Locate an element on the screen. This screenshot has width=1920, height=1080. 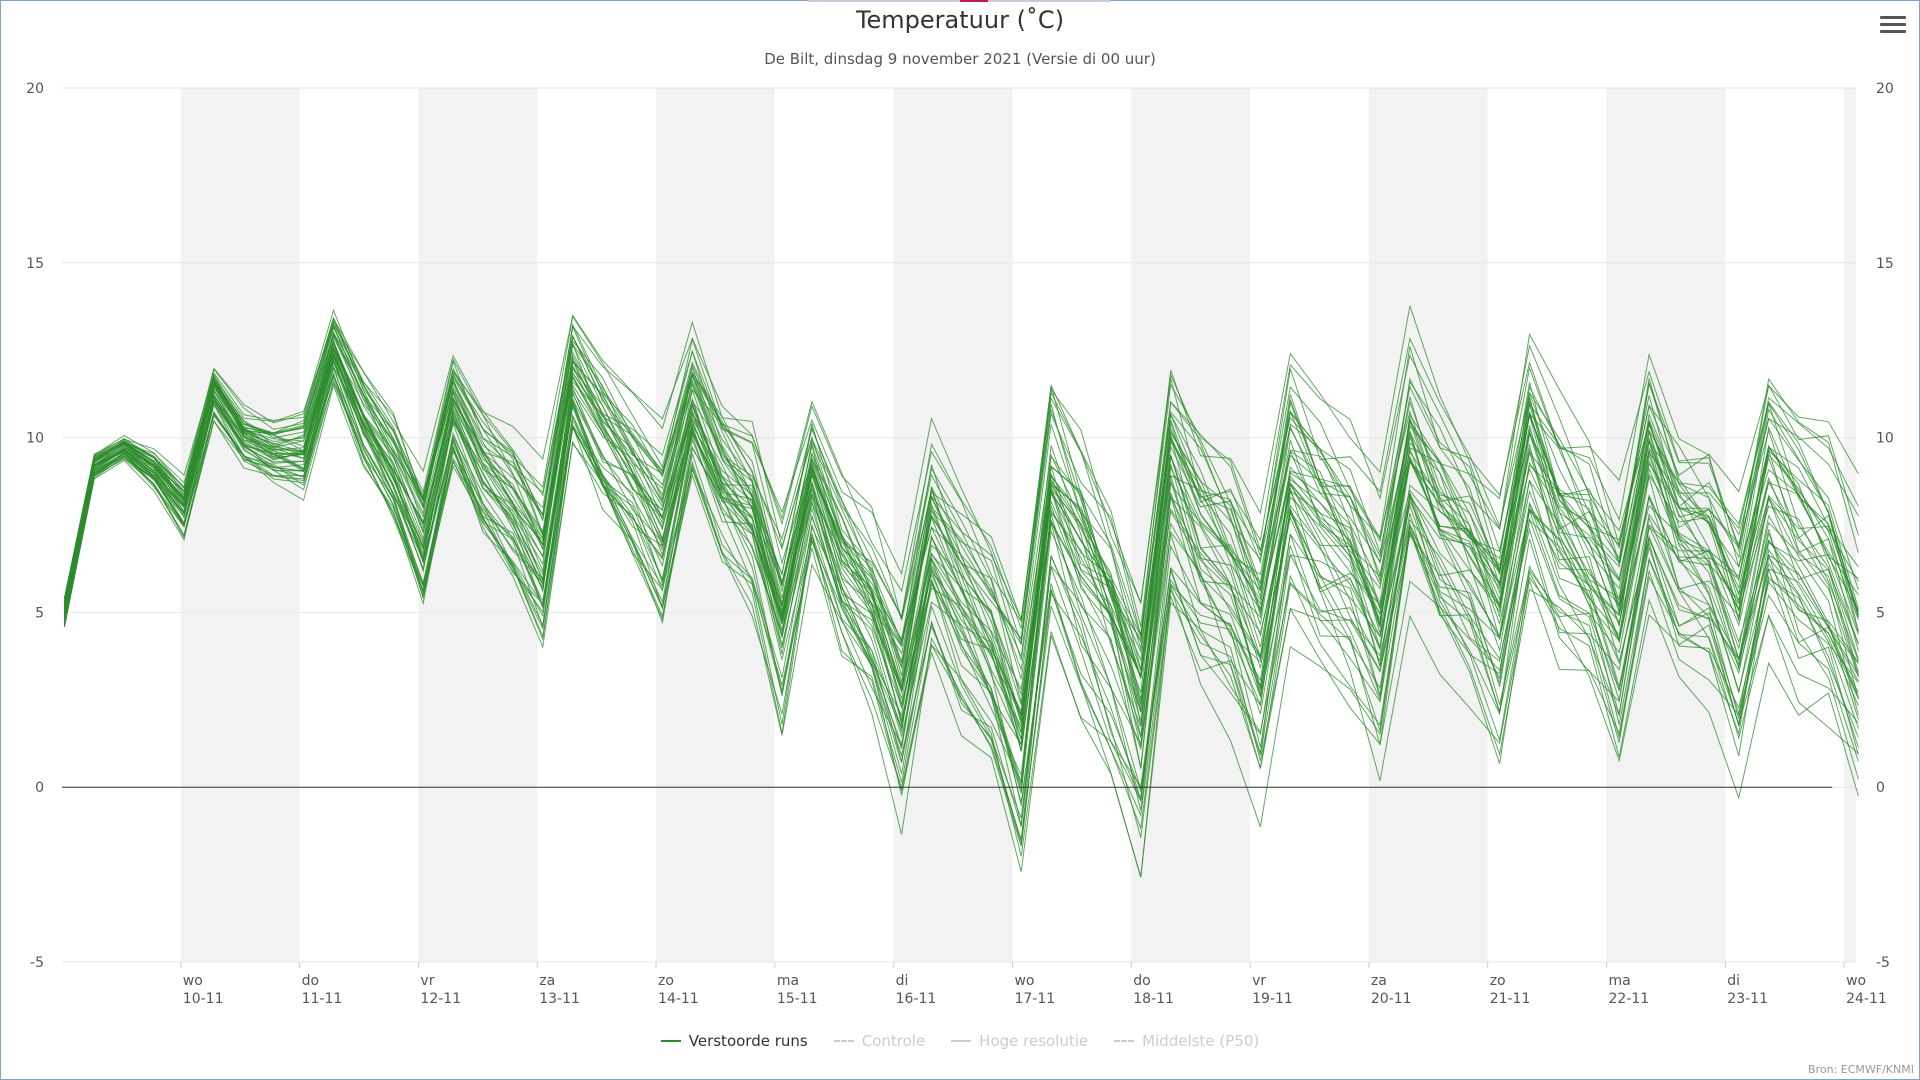
legend-label: Hoge resolutie is located at coordinates (1034, 1041).